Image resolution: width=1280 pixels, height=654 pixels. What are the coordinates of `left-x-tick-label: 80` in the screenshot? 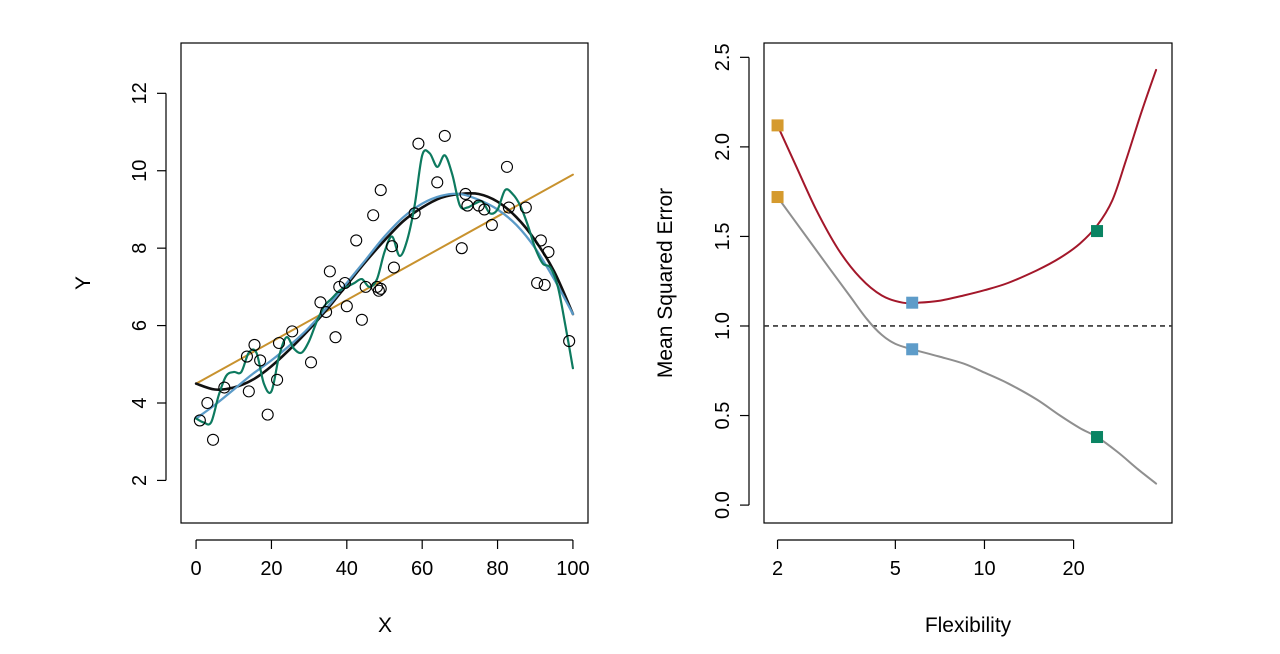 It's located at (497, 569).